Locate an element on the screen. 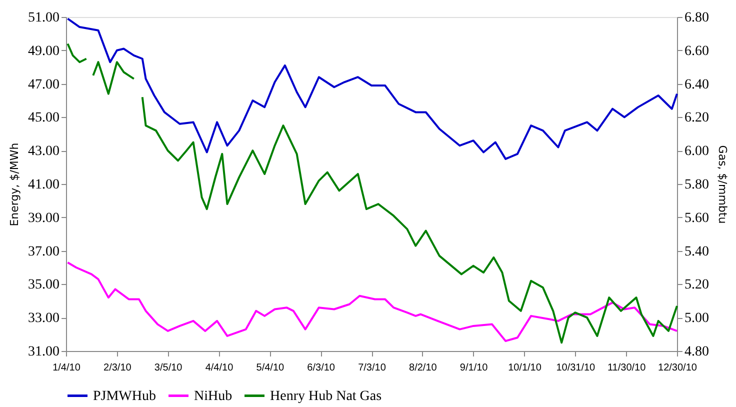 The image size is (736, 407). x-tick-label: 2/3/10 is located at coordinates (118, 368).